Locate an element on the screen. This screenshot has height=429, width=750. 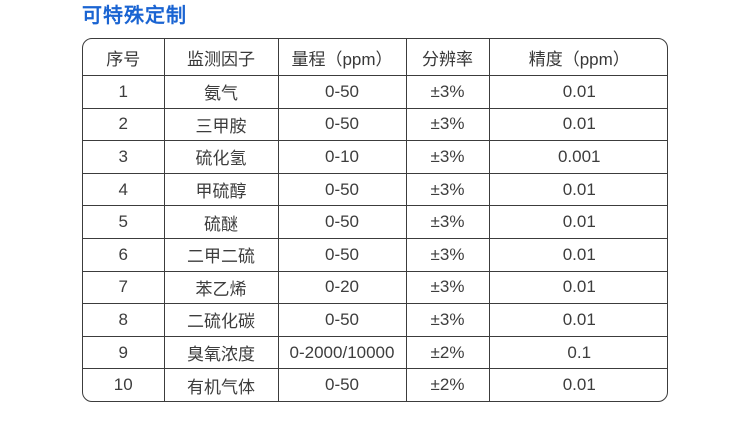
table-row: 1 氨气 0-50 ±3% 0.01 is located at coordinates (375, 92).